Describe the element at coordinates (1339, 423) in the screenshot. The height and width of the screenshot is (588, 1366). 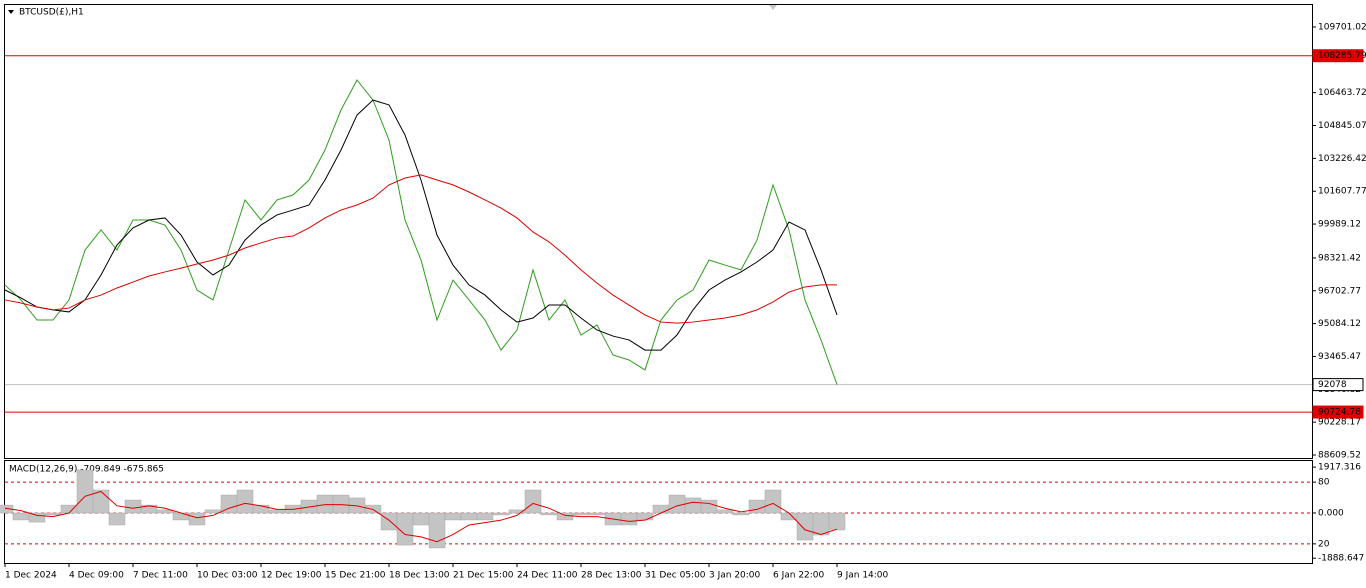
I see `y-tick-label: 90228.17` at that location.